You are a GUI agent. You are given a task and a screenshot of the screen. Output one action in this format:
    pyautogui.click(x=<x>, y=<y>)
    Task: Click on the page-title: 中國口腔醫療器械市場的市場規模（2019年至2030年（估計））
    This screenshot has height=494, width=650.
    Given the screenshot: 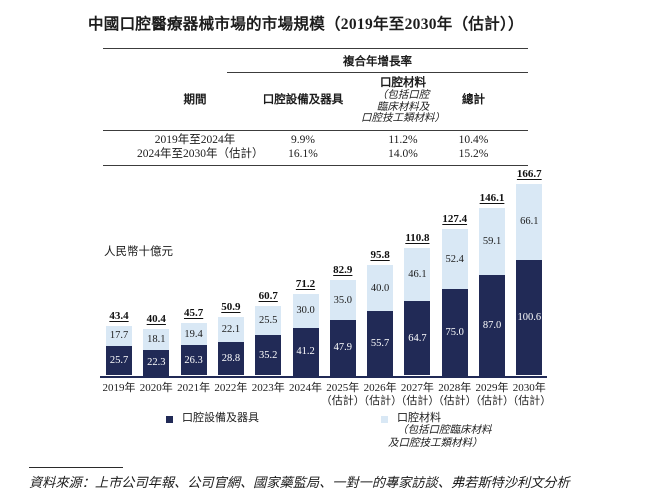 What is the action you would take?
    pyautogui.click(x=306, y=24)
    